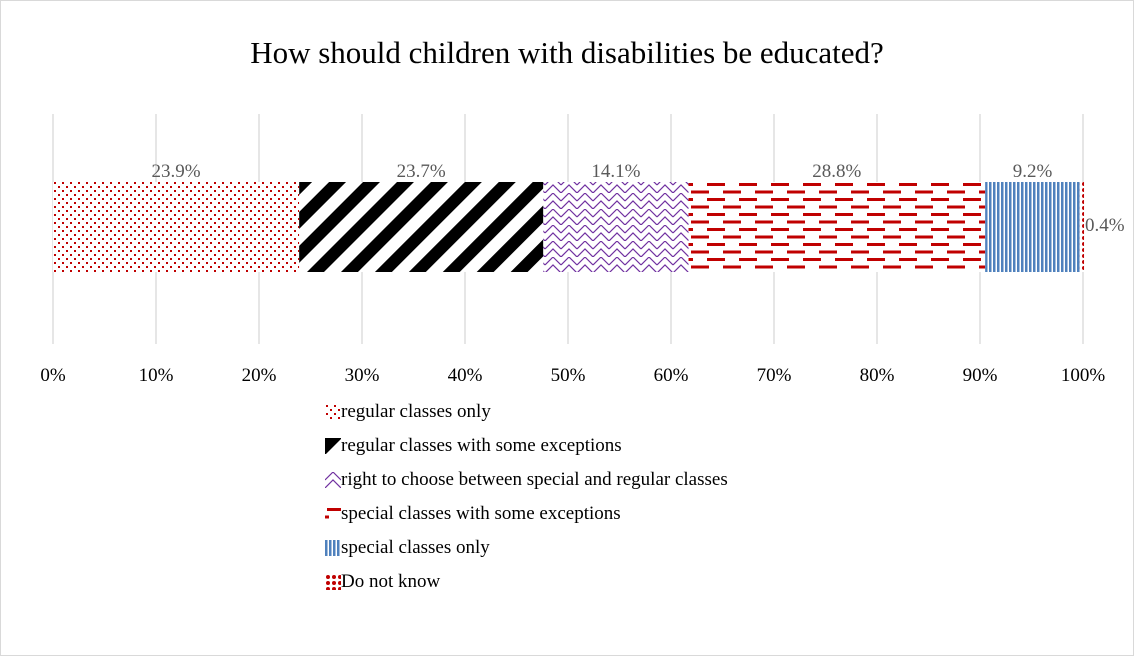  Describe the element at coordinates (465, 375) in the screenshot. I see `x-tick-label: 40%` at that location.